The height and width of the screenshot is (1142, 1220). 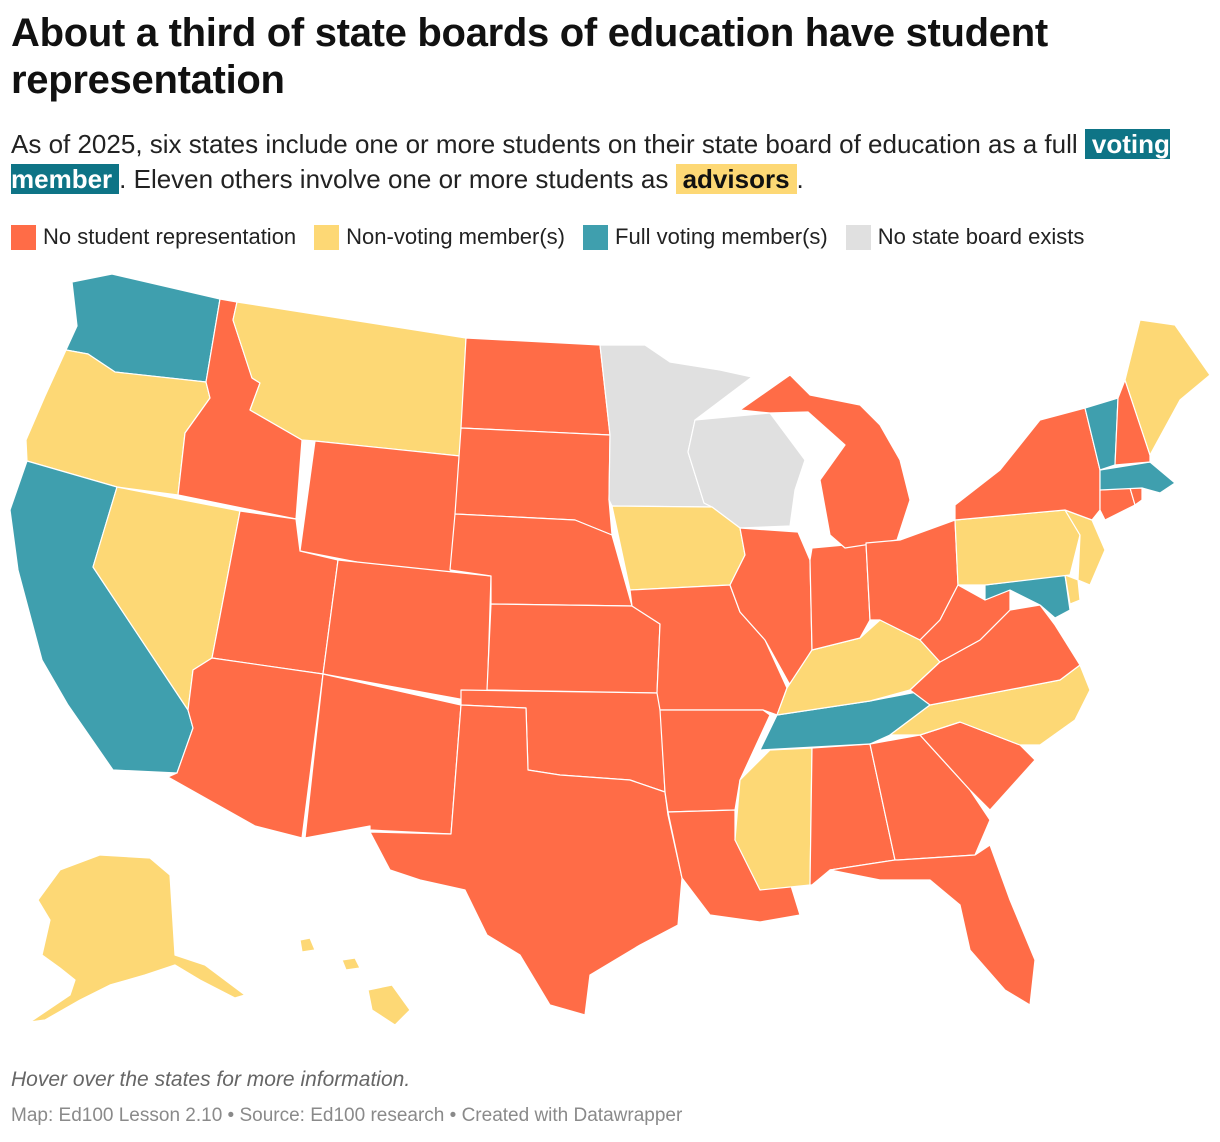 I want to click on state-kansas, so click(x=573, y=648).